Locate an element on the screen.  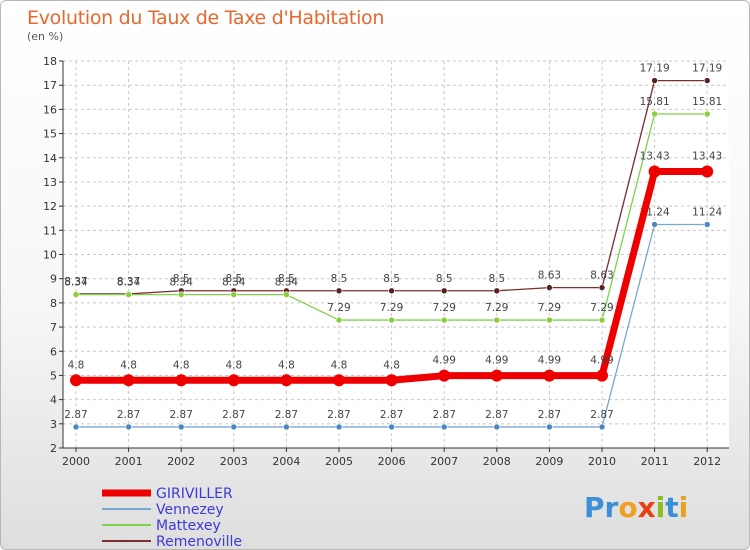
y-tick-label: 6 is located at coordinates (53, 351).